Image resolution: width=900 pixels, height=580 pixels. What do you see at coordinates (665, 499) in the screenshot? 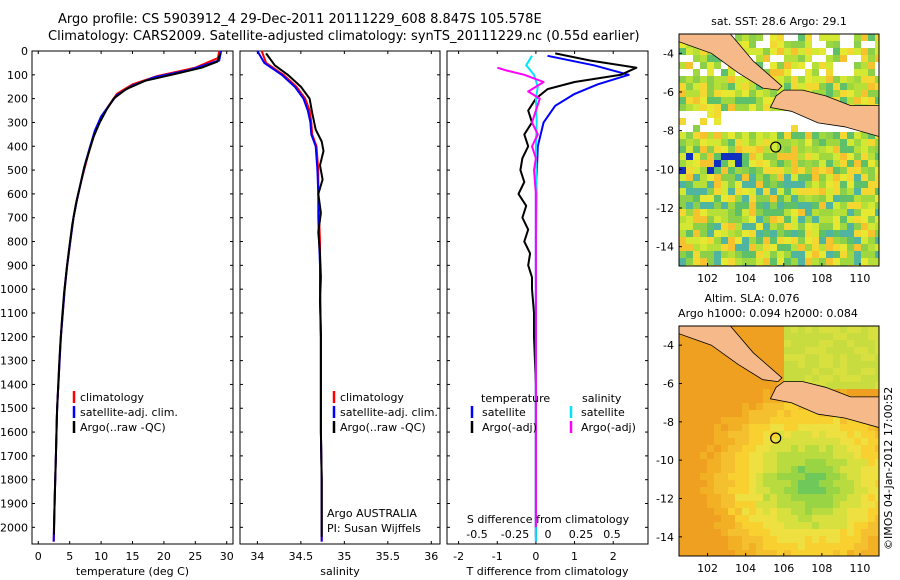
I see `map-y-tick-label: -12` at bounding box center [665, 499].